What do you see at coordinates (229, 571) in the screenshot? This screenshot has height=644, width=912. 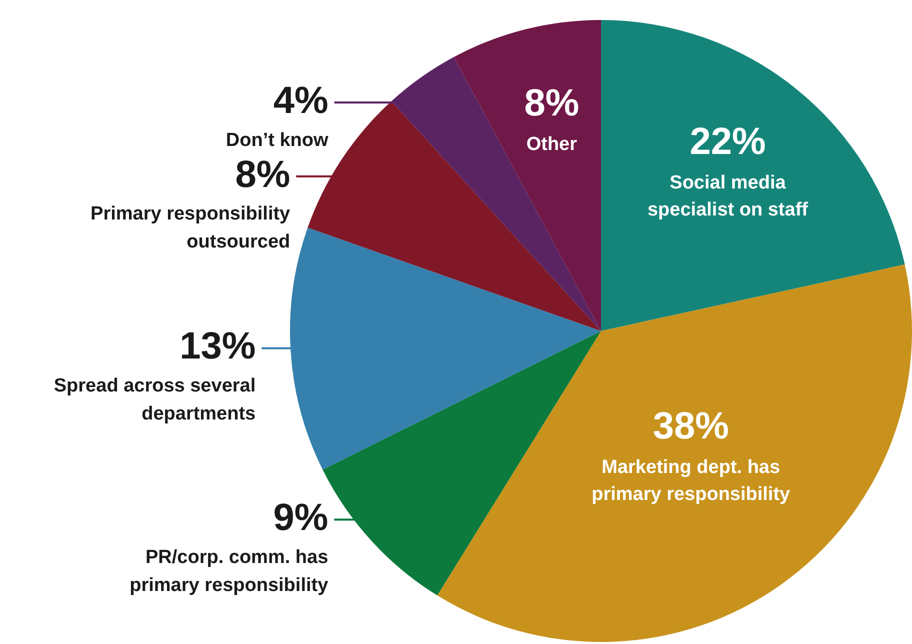 I see `slice-label: PR/corp. comm. has primary responsibility` at bounding box center [229, 571].